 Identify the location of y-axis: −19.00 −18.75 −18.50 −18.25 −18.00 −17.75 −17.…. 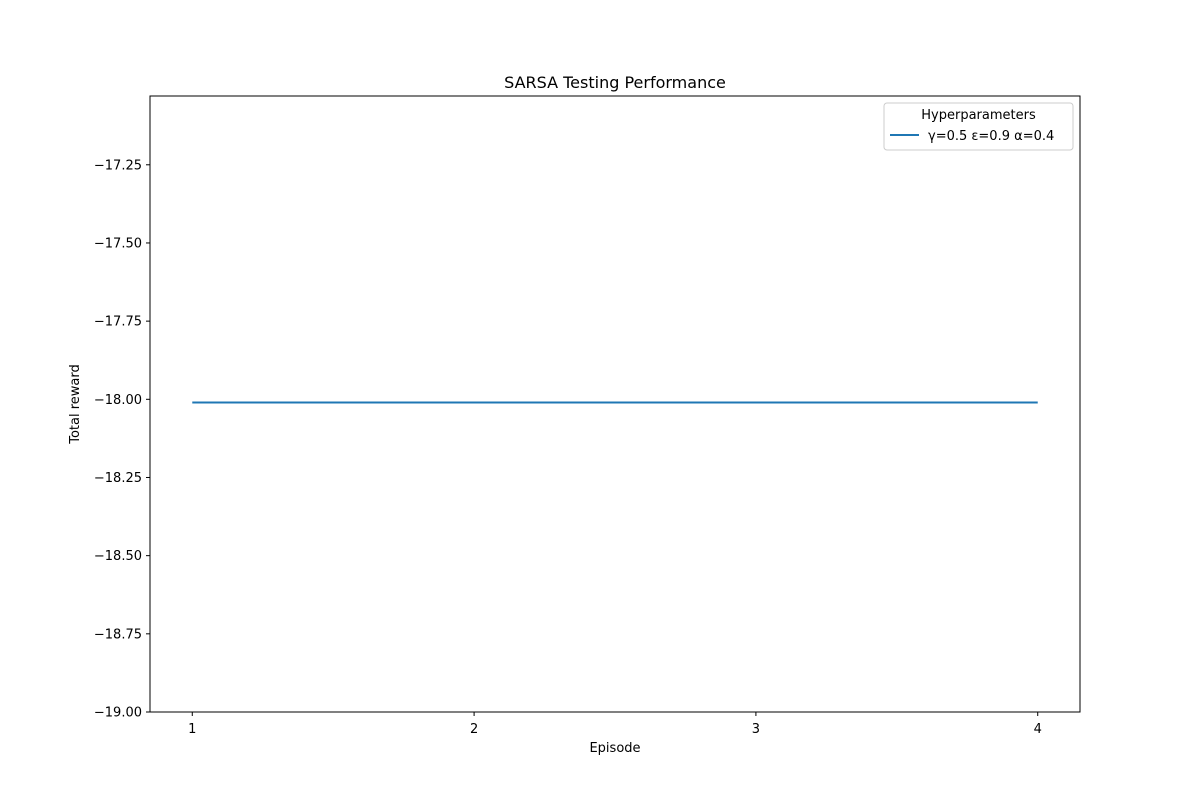
(122, 439).